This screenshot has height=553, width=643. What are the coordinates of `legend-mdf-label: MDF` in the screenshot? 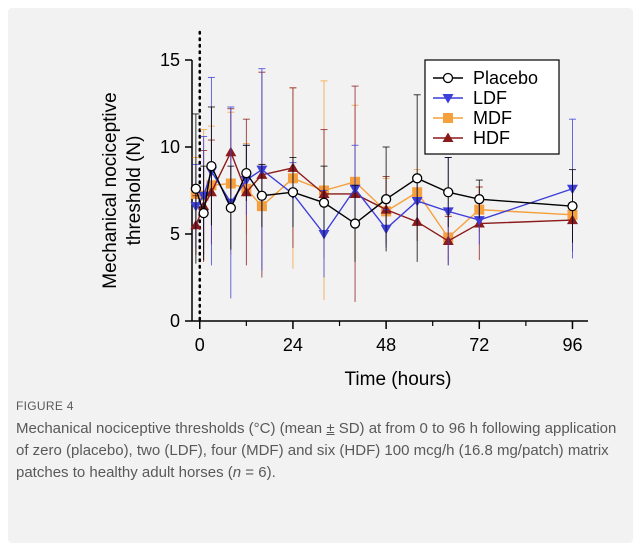 It's located at (492, 118).